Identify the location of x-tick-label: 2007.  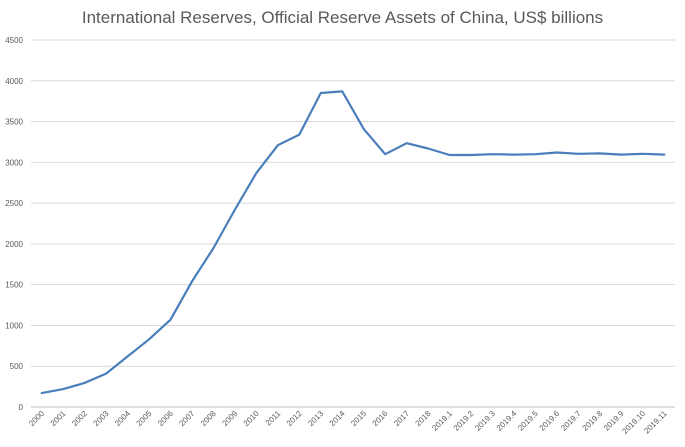
(186, 418).